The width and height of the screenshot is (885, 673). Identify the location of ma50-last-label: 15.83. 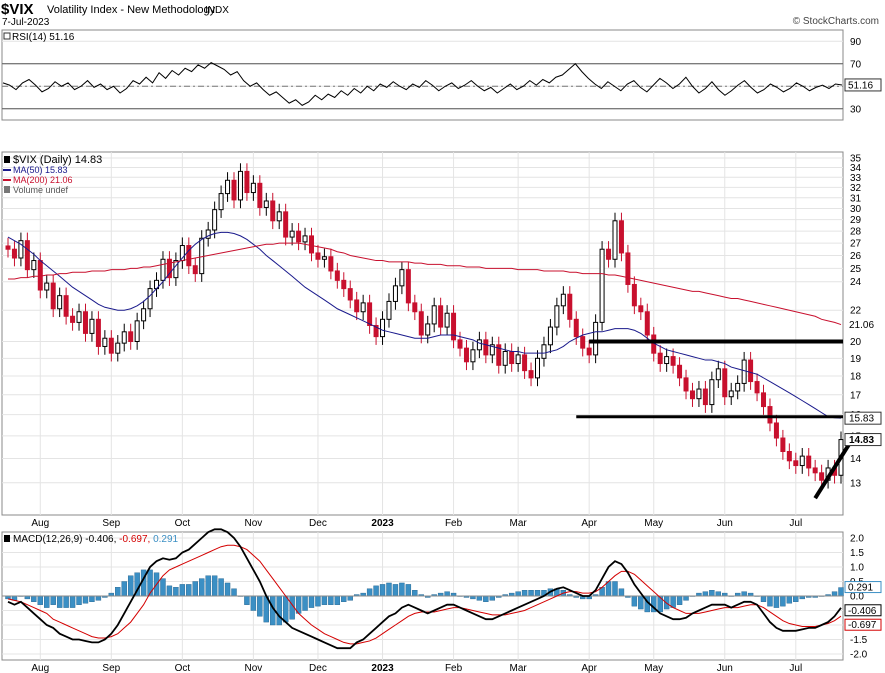
(861, 419).